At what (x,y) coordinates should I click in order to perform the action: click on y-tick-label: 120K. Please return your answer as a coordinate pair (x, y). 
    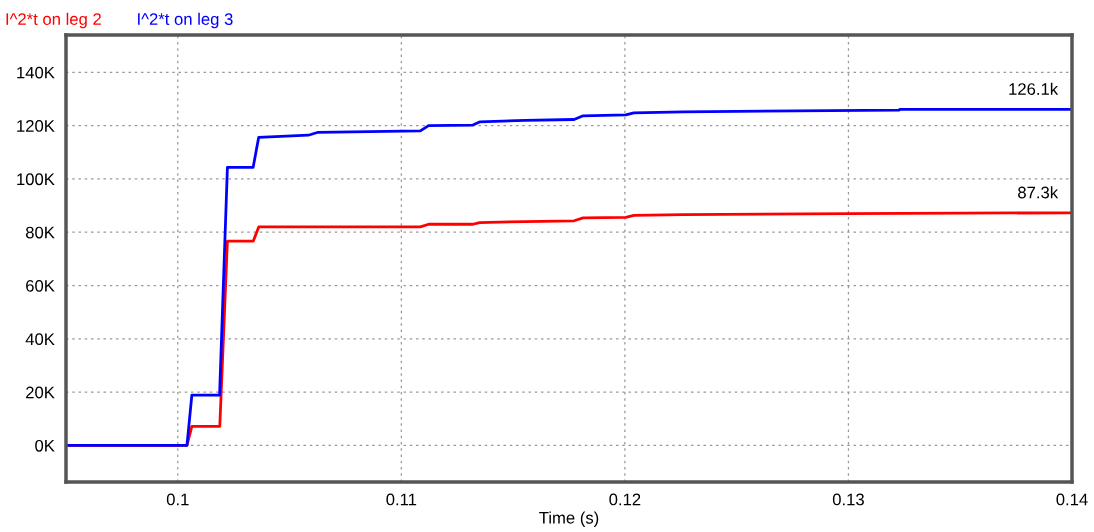
    Looking at the image, I should click on (36, 126).